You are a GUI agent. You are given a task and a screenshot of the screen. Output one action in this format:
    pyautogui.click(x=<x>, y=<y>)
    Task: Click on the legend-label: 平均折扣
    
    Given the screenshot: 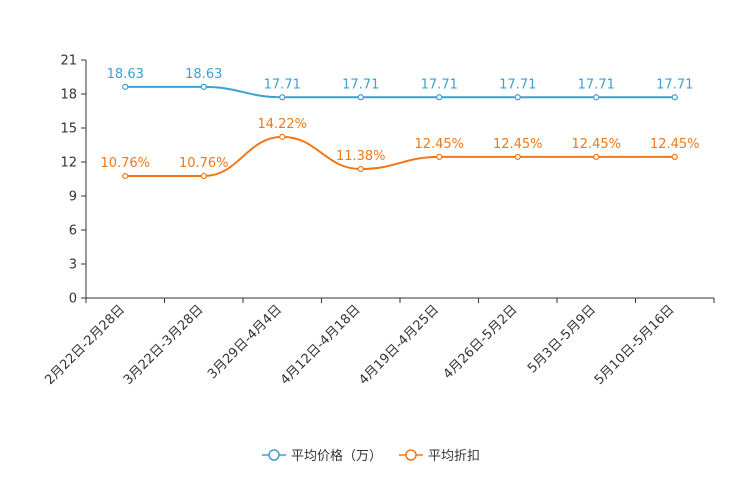 What is the action you would take?
    pyautogui.click(x=454, y=456)
    